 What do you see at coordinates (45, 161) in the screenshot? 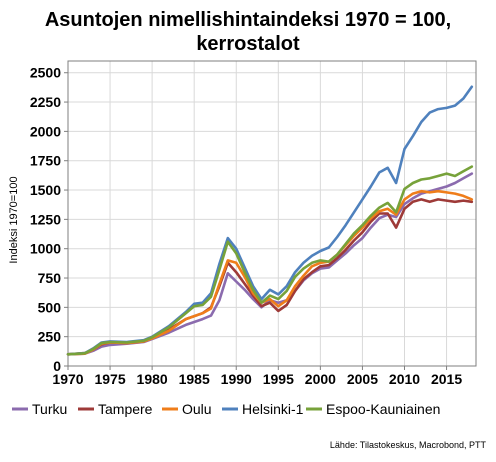
I see `y-tick-label: 1750` at bounding box center [45, 161].